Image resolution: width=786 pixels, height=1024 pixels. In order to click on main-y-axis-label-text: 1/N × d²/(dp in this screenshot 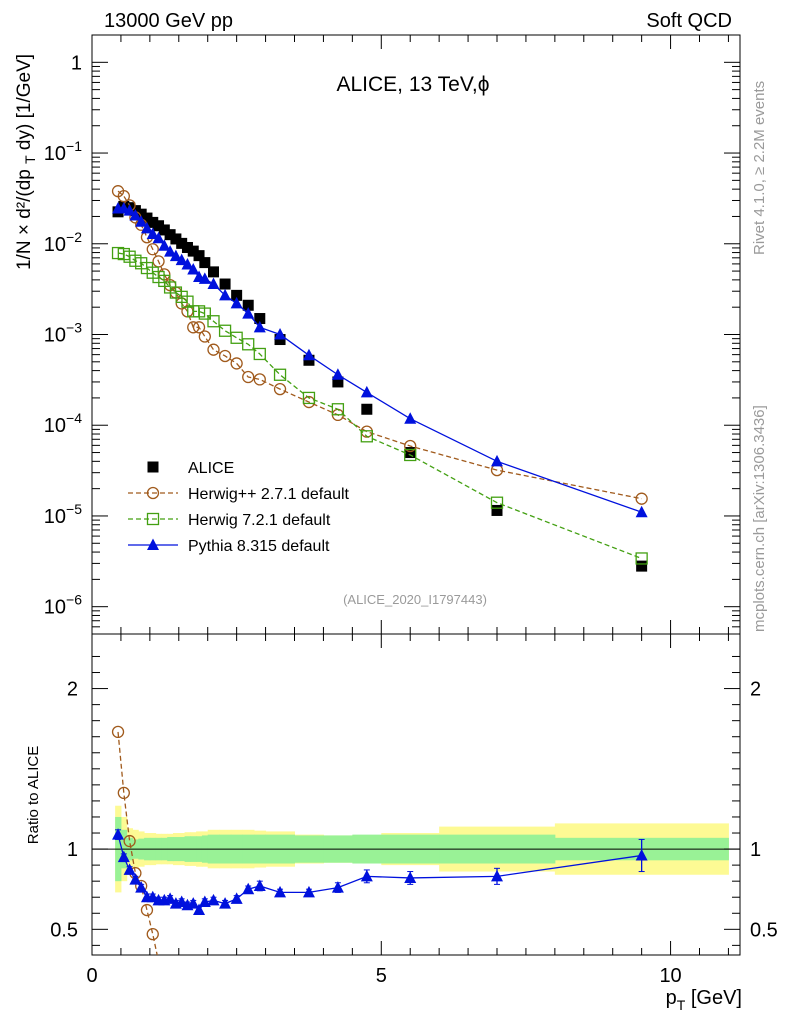, I will do `click(24, 219)`.